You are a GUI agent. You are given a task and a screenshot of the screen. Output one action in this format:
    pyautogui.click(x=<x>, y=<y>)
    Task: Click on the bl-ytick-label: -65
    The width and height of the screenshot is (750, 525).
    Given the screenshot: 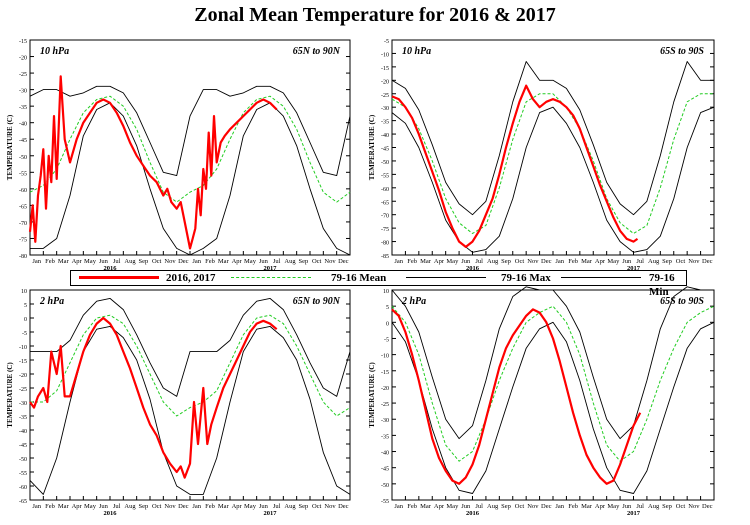 What is the action you would take?
    pyautogui.click(x=23, y=502)
    